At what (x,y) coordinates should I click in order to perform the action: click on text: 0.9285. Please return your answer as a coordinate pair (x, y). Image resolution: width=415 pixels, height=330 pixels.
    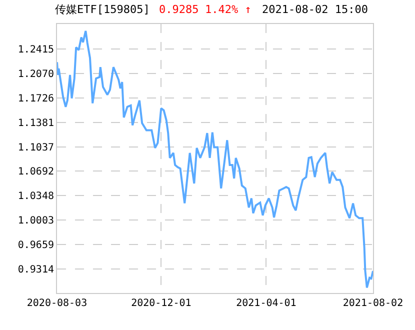
    Looking at the image, I should click on (179, 9).